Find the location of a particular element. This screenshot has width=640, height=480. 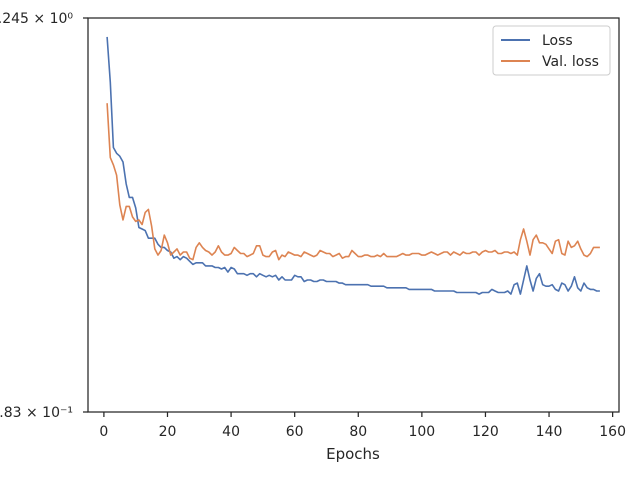

legend-label-loss: Loss is located at coordinates (557, 41).